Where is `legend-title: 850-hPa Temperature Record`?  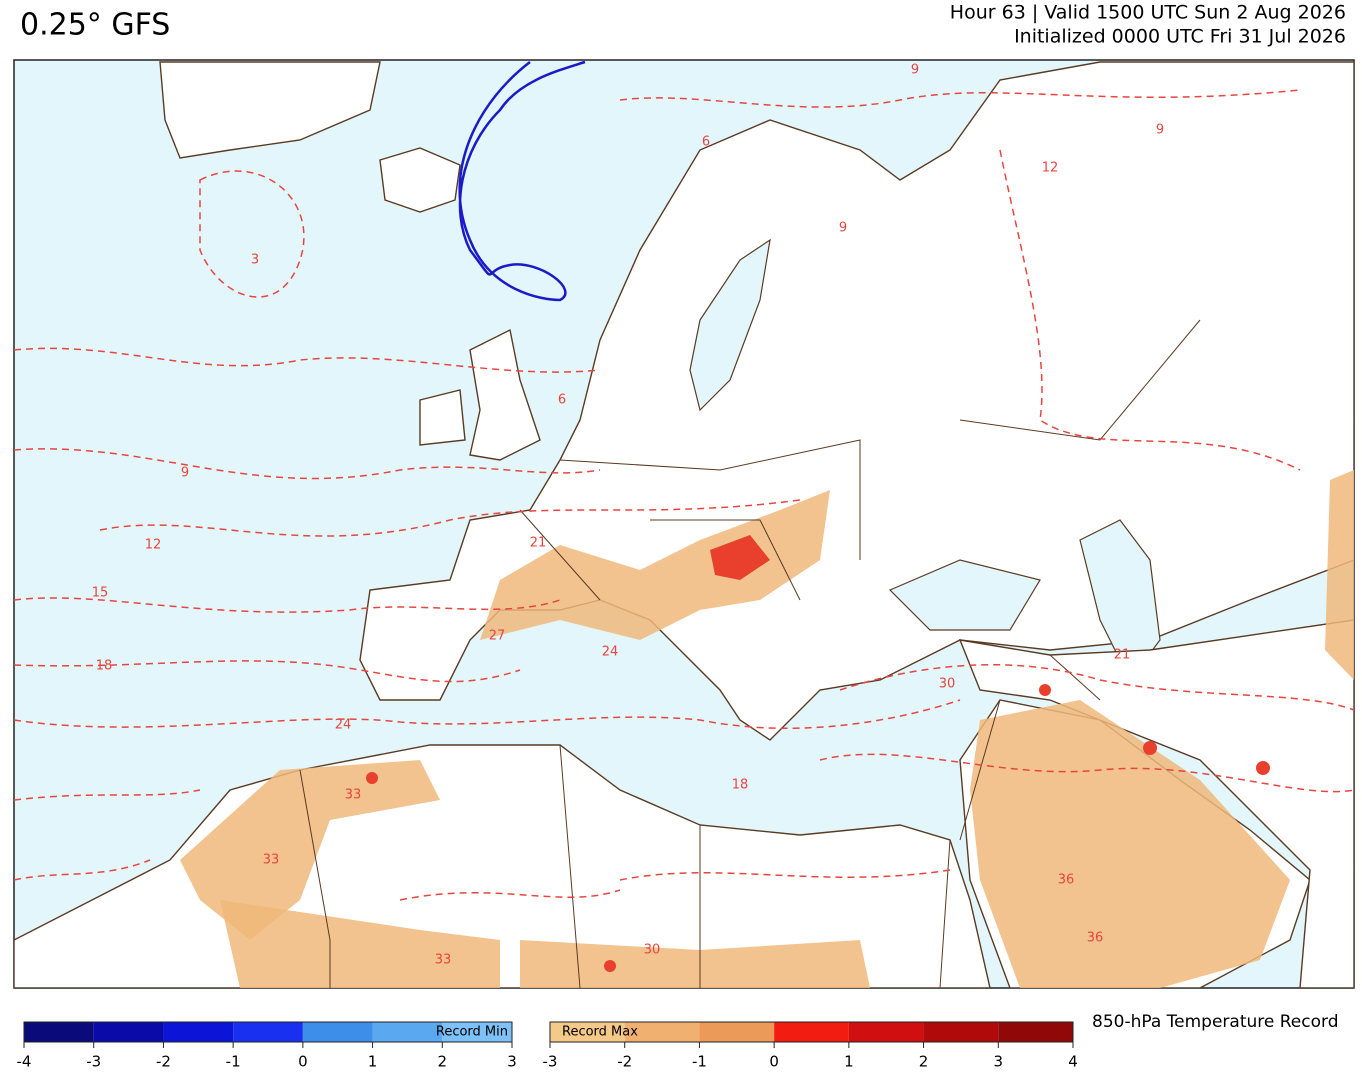 legend-title: 850-hPa Temperature Record is located at coordinates (1215, 1022).